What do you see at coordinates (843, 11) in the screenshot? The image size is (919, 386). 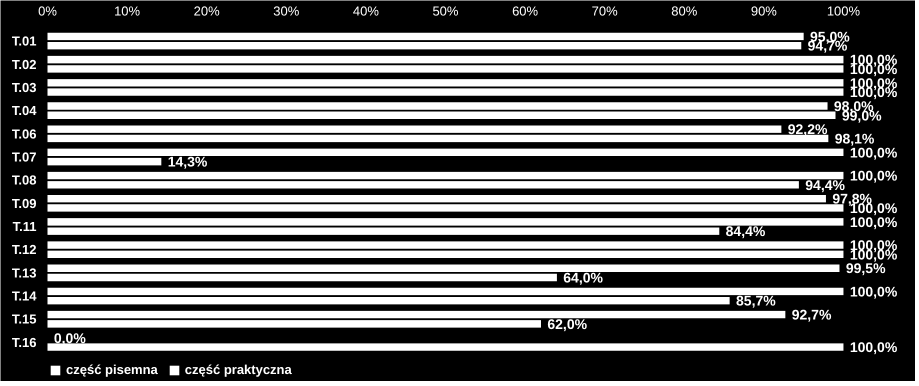 I see `x-tick-label: 100%` at bounding box center [843, 11].